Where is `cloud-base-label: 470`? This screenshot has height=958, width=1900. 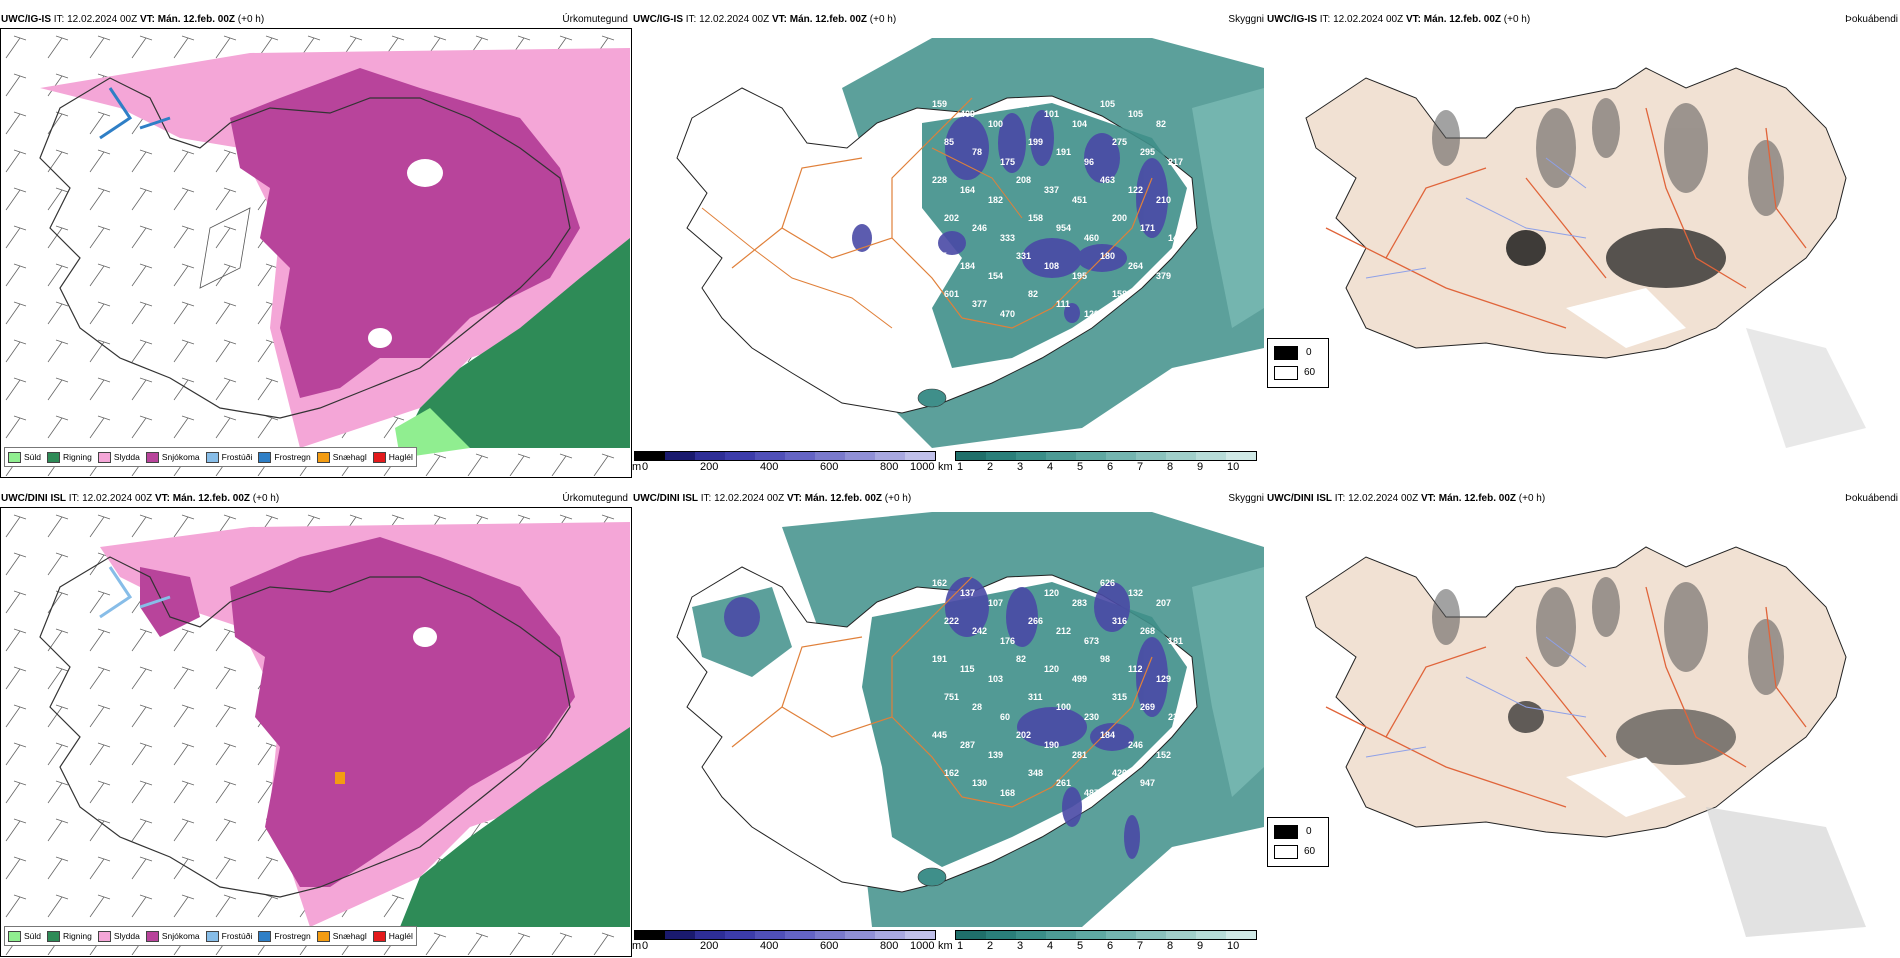 cloud-base-label: 470 is located at coordinates (1008, 314).